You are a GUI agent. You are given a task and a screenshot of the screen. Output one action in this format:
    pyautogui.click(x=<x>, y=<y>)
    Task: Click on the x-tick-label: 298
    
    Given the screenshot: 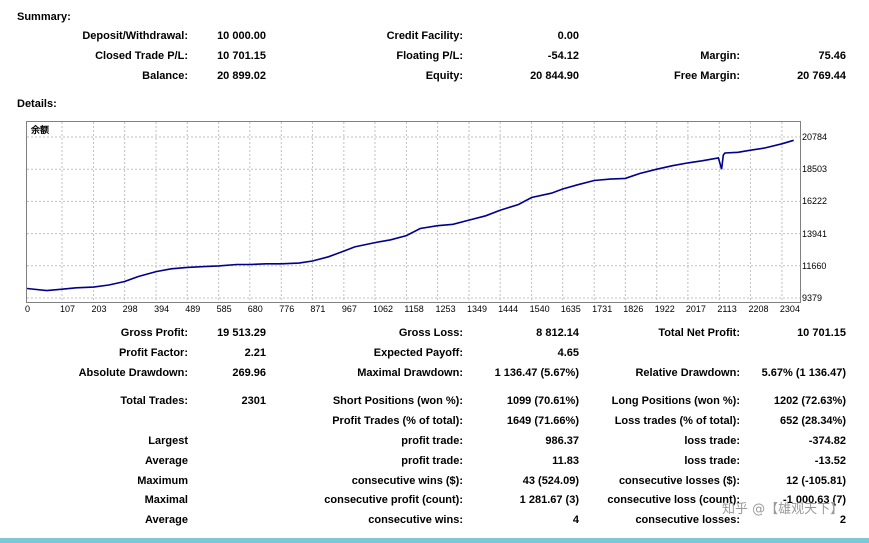 What is the action you would take?
    pyautogui.click(x=130, y=309)
    